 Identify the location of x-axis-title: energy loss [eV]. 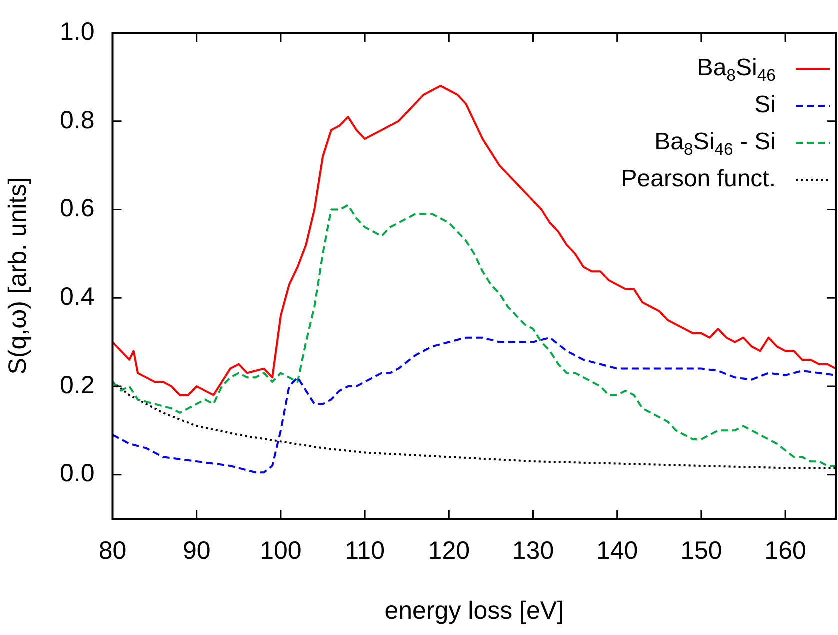
(474, 610).